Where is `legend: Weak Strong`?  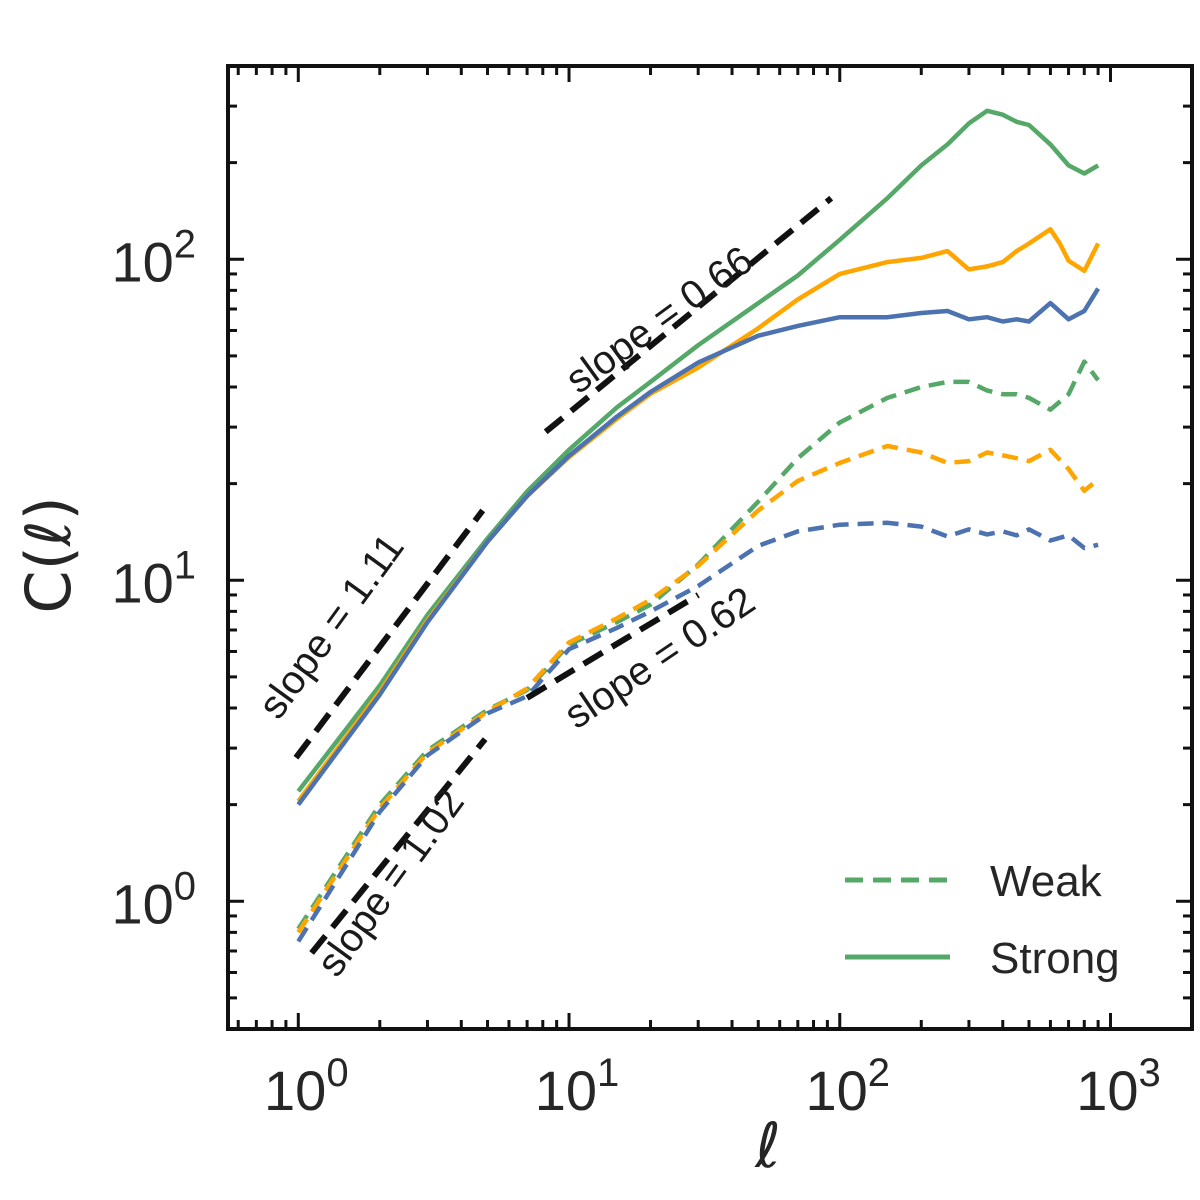
legend: Weak Strong is located at coordinates (982, 920).